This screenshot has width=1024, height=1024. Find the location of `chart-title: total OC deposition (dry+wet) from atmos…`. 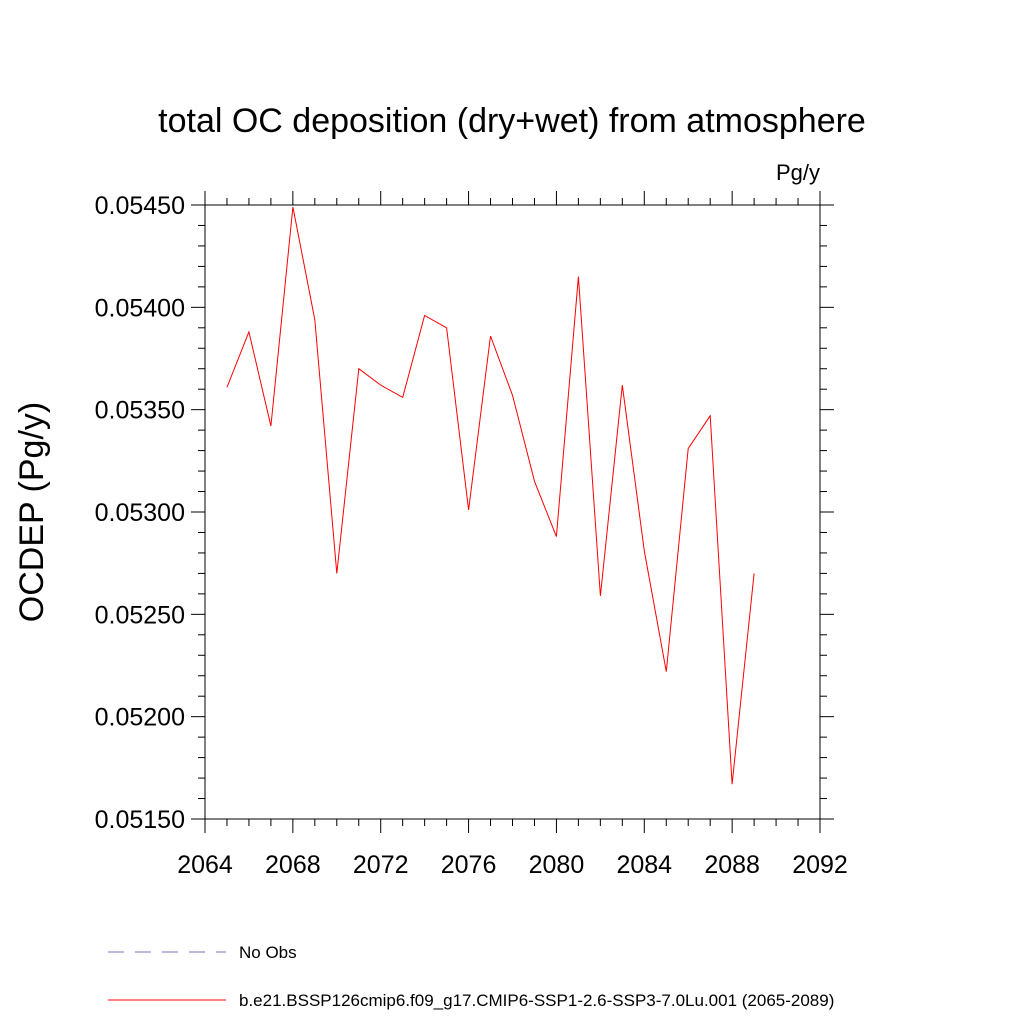

chart-title: total OC deposition (dry+wet) from atmos… is located at coordinates (512, 121).